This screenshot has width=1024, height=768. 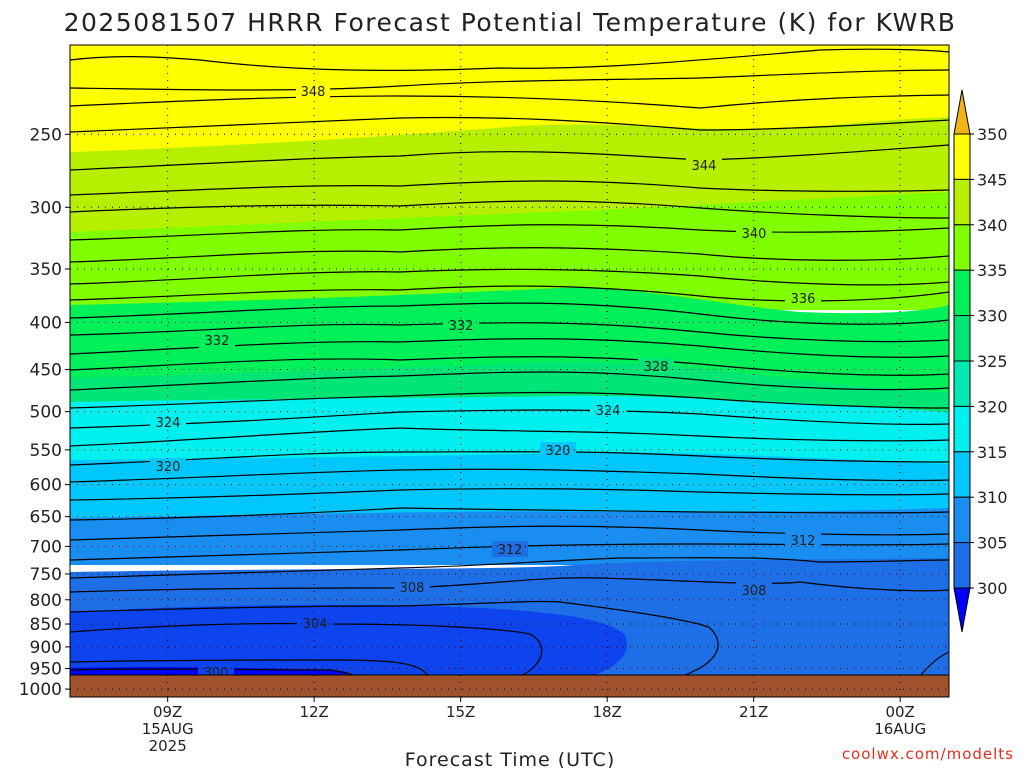 What do you see at coordinates (168, 422) in the screenshot?
I see `contour-label-324a: 324` at bounding box center [168, 422].